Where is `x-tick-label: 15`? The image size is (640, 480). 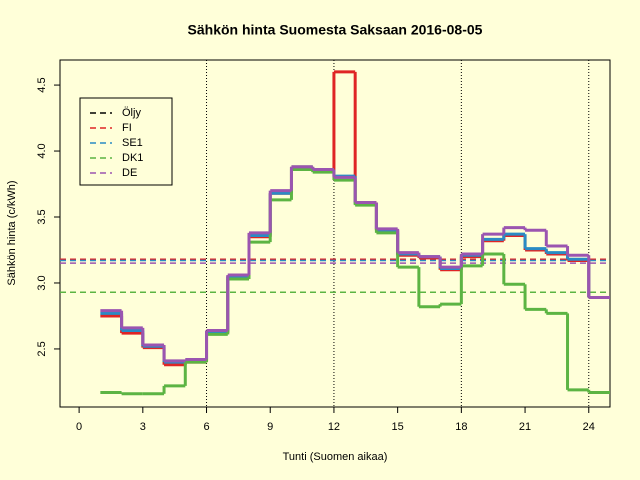 x-tick-label: 15 is located at coordinates (398, 427).